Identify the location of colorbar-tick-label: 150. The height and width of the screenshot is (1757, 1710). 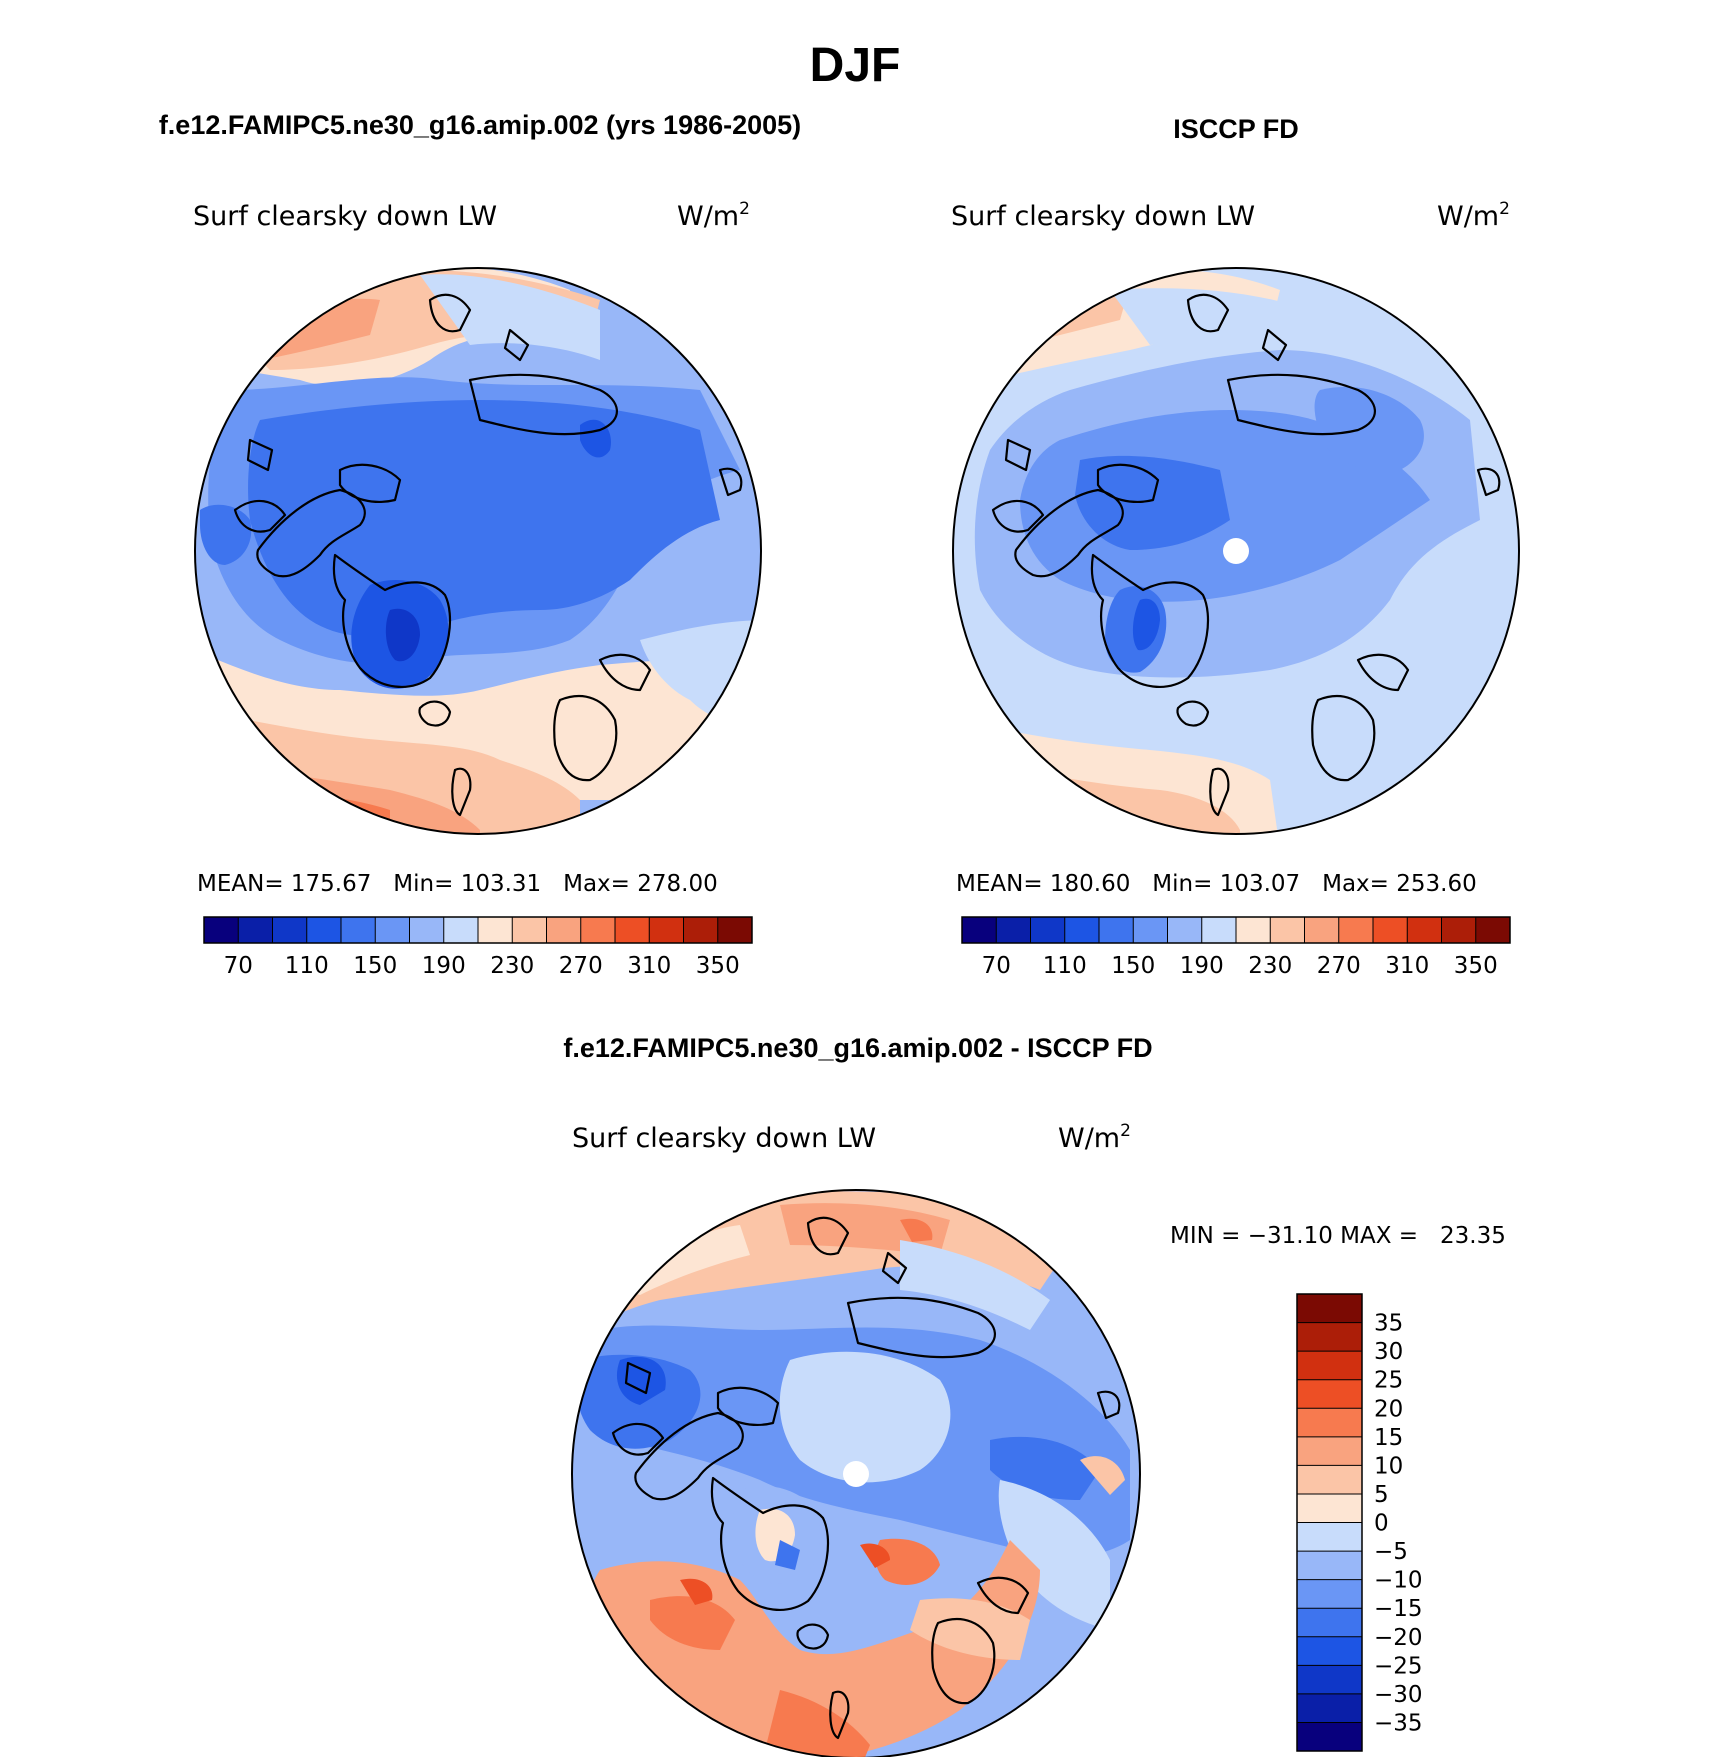
(1133, 966).